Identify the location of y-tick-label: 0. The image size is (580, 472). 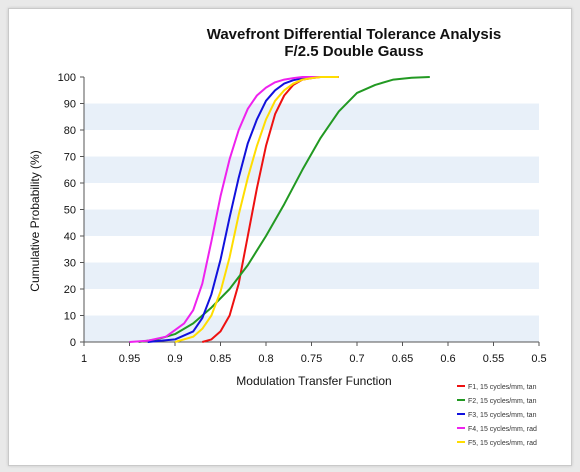
(73, 343).